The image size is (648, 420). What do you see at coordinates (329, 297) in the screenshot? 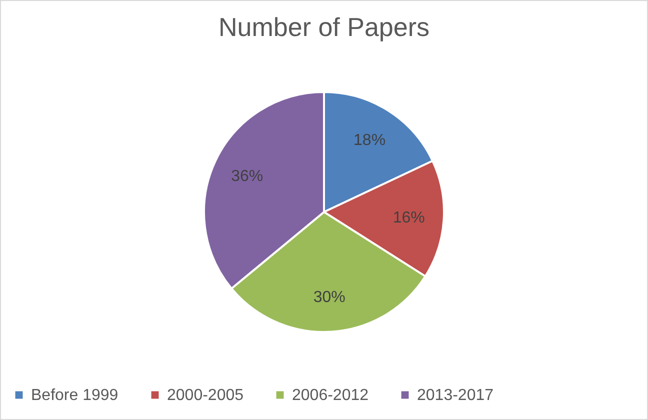
I see `data-label: 30%` at bounding box center [329, 297].